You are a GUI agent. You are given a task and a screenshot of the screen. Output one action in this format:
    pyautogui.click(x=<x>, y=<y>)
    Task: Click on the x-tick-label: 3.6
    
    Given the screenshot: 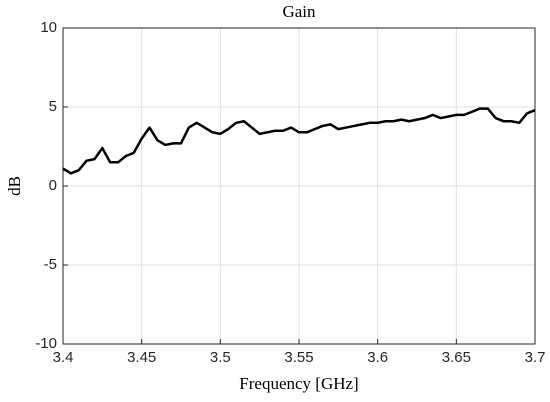 What is the action you would take?
    pyautogui.click(x=377, y=357)
    